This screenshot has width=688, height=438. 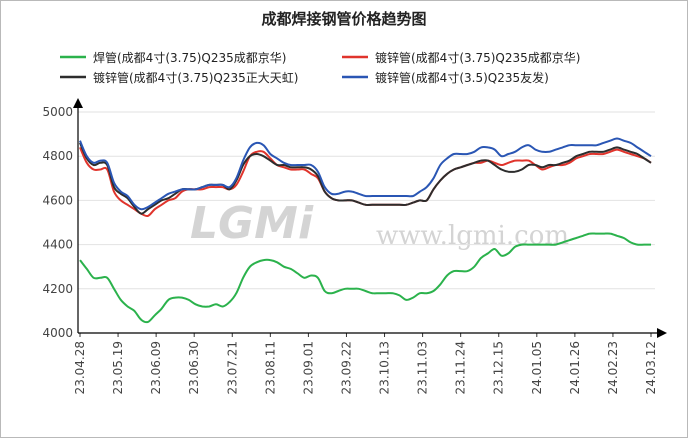 What do you see at coordinates (57, 156) in the screenshot?
I see `y-tick-label: 4800` at bounding box center [57, 156].